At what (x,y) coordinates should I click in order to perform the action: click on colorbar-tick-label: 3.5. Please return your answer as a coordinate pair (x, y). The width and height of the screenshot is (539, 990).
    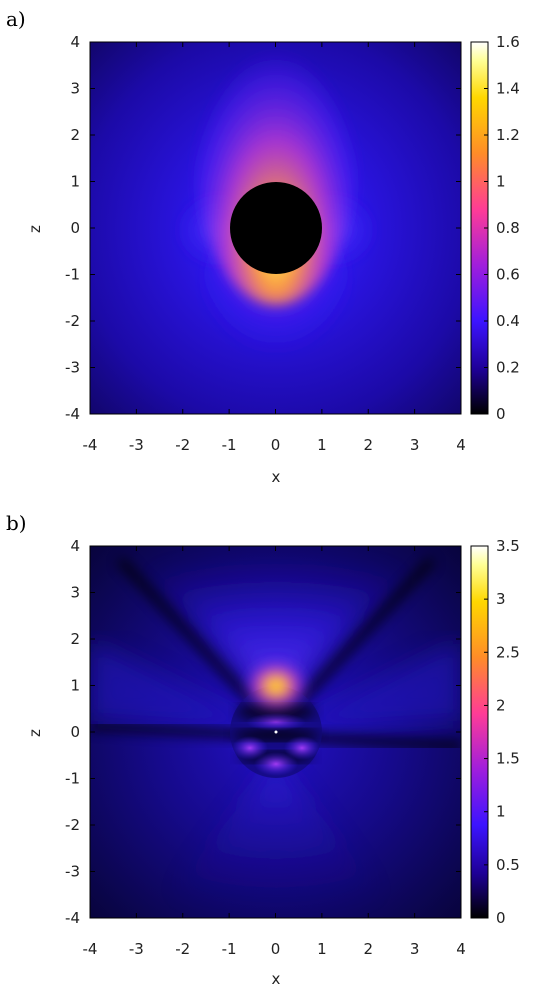
    Looking at the image, I should click on (508, 546).